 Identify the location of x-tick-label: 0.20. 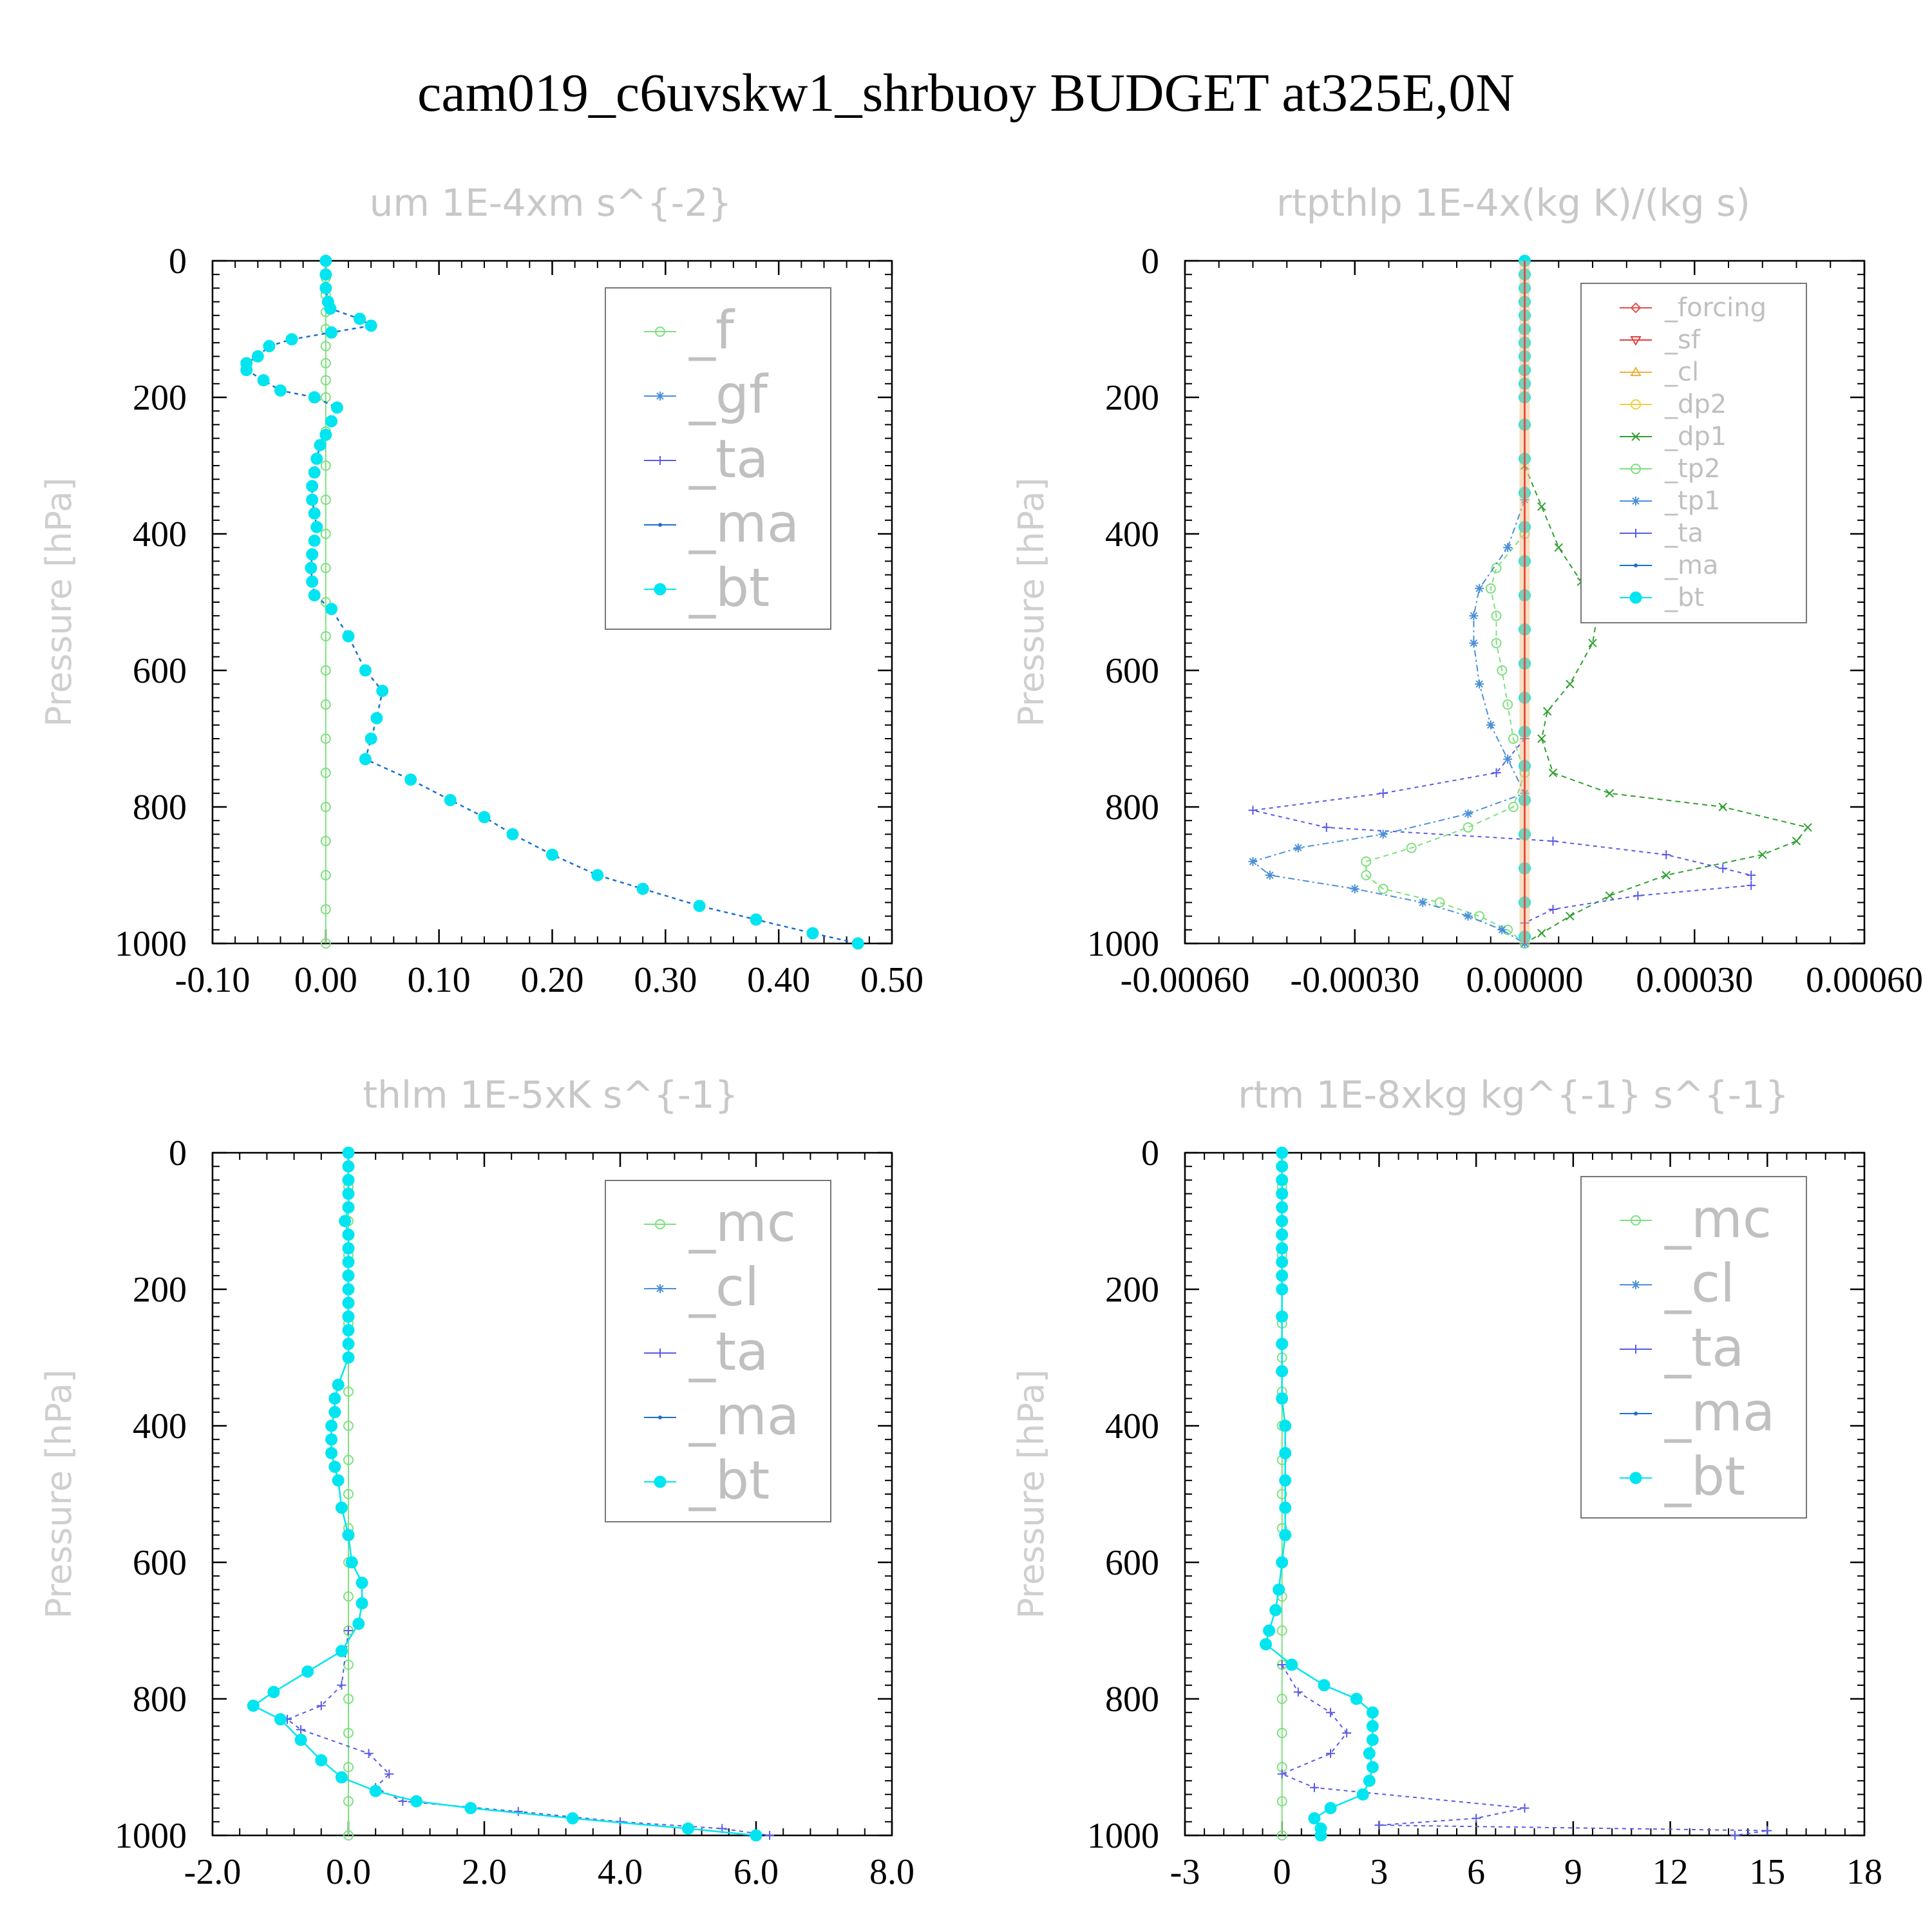
(553, 980).